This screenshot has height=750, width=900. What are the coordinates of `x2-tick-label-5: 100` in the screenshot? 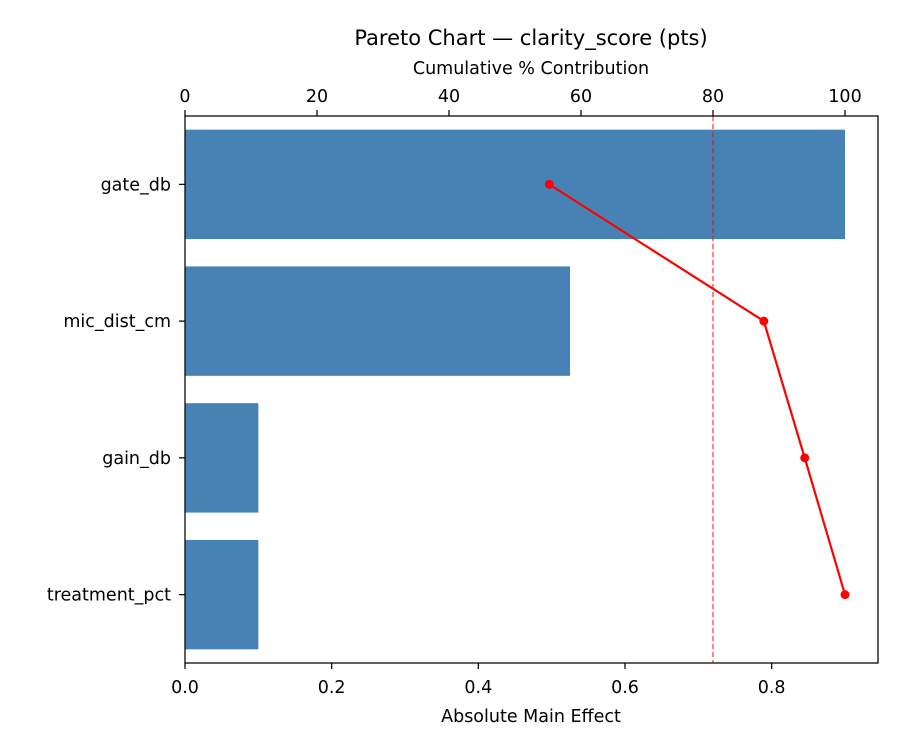 It's located at (844, 97).